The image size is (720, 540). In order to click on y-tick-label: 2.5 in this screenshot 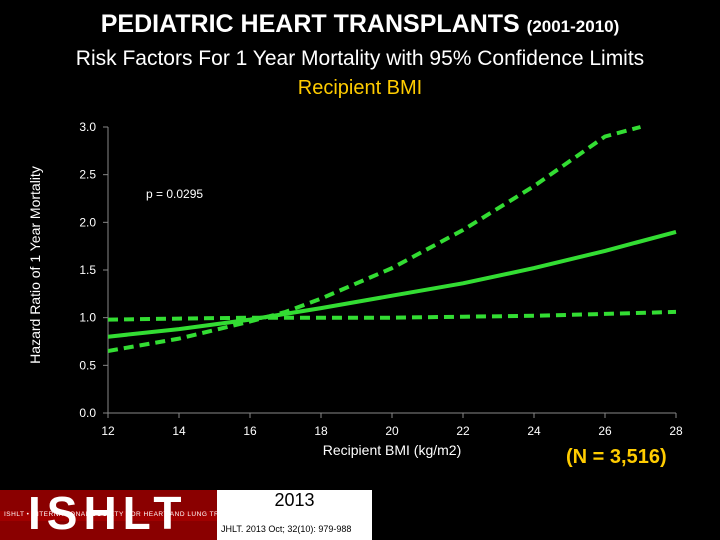, I will do `click(87, 175)`.